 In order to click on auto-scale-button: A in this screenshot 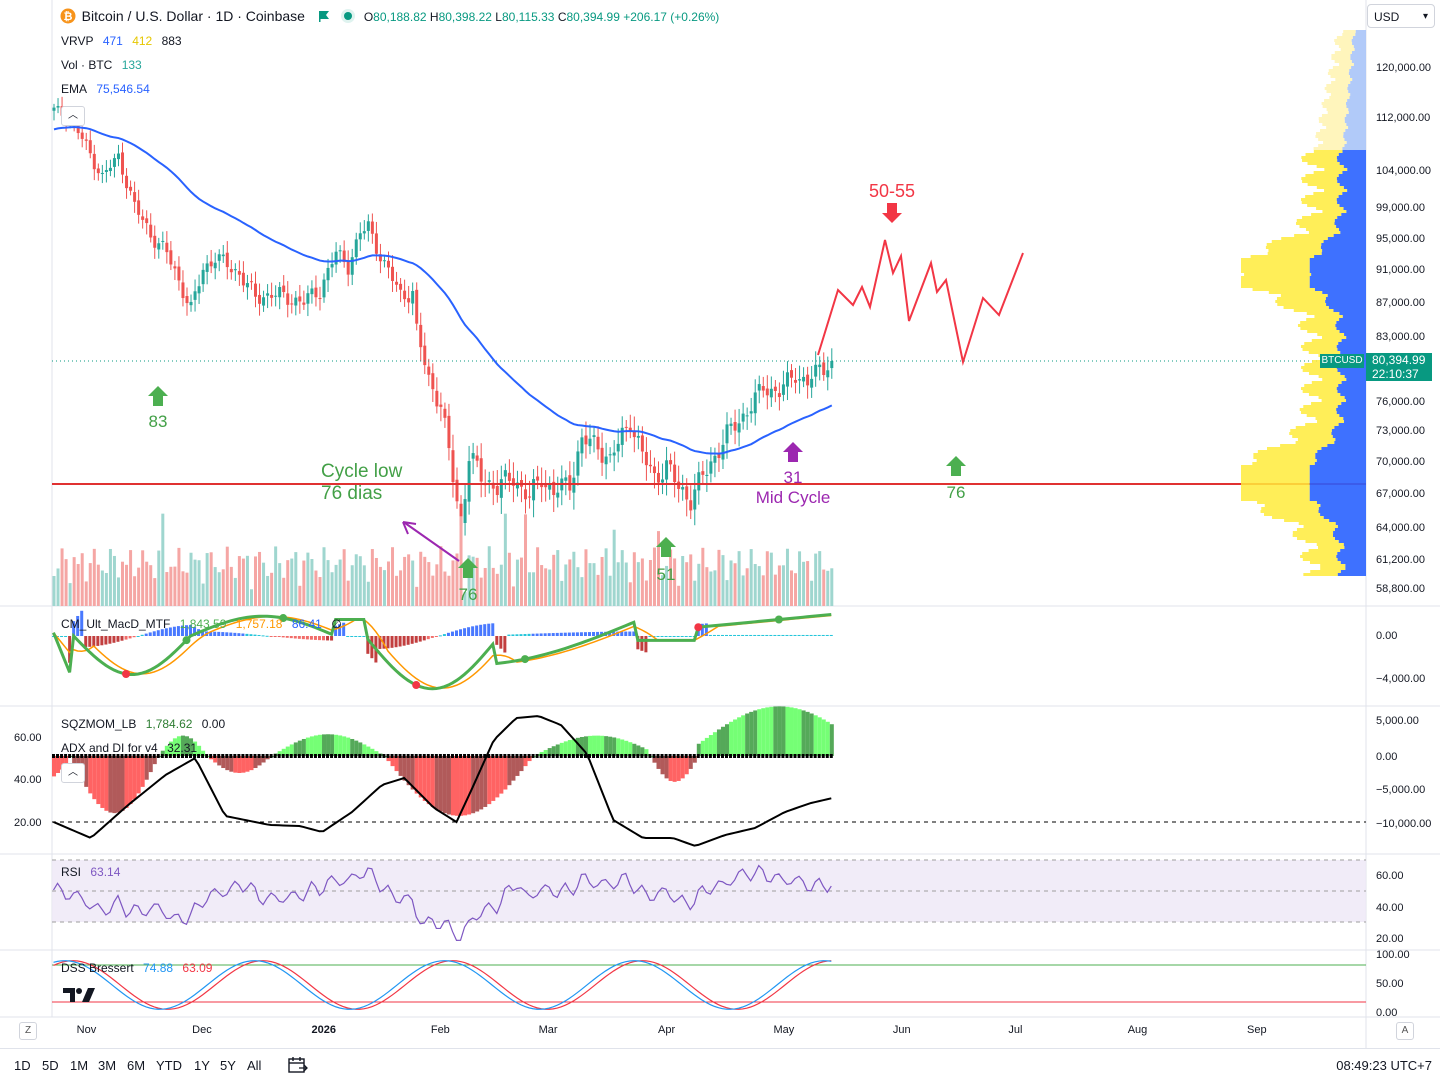, I will do `click(1405, 1031)`.